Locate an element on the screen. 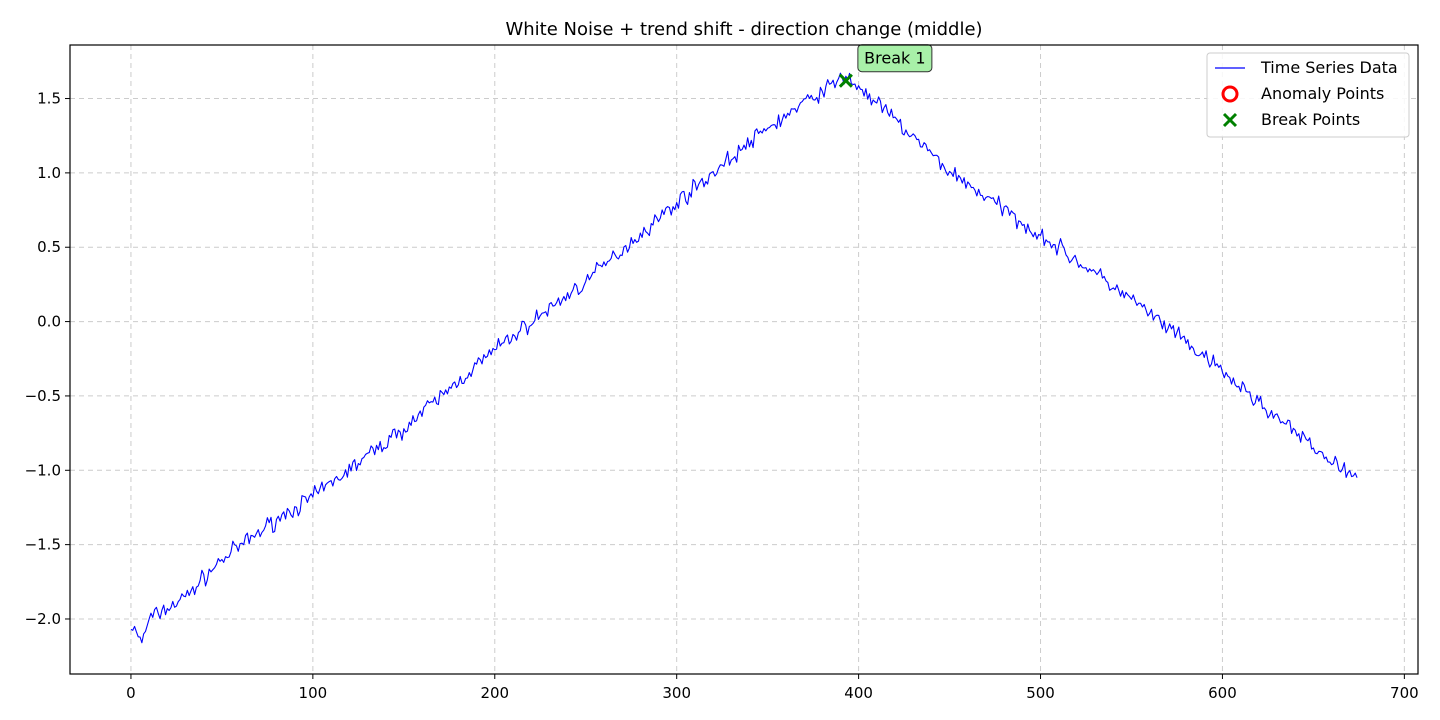 The height and width of the screenshot is (720, 1440). x-tick-label: 300 is located at coordinates (676, 693).